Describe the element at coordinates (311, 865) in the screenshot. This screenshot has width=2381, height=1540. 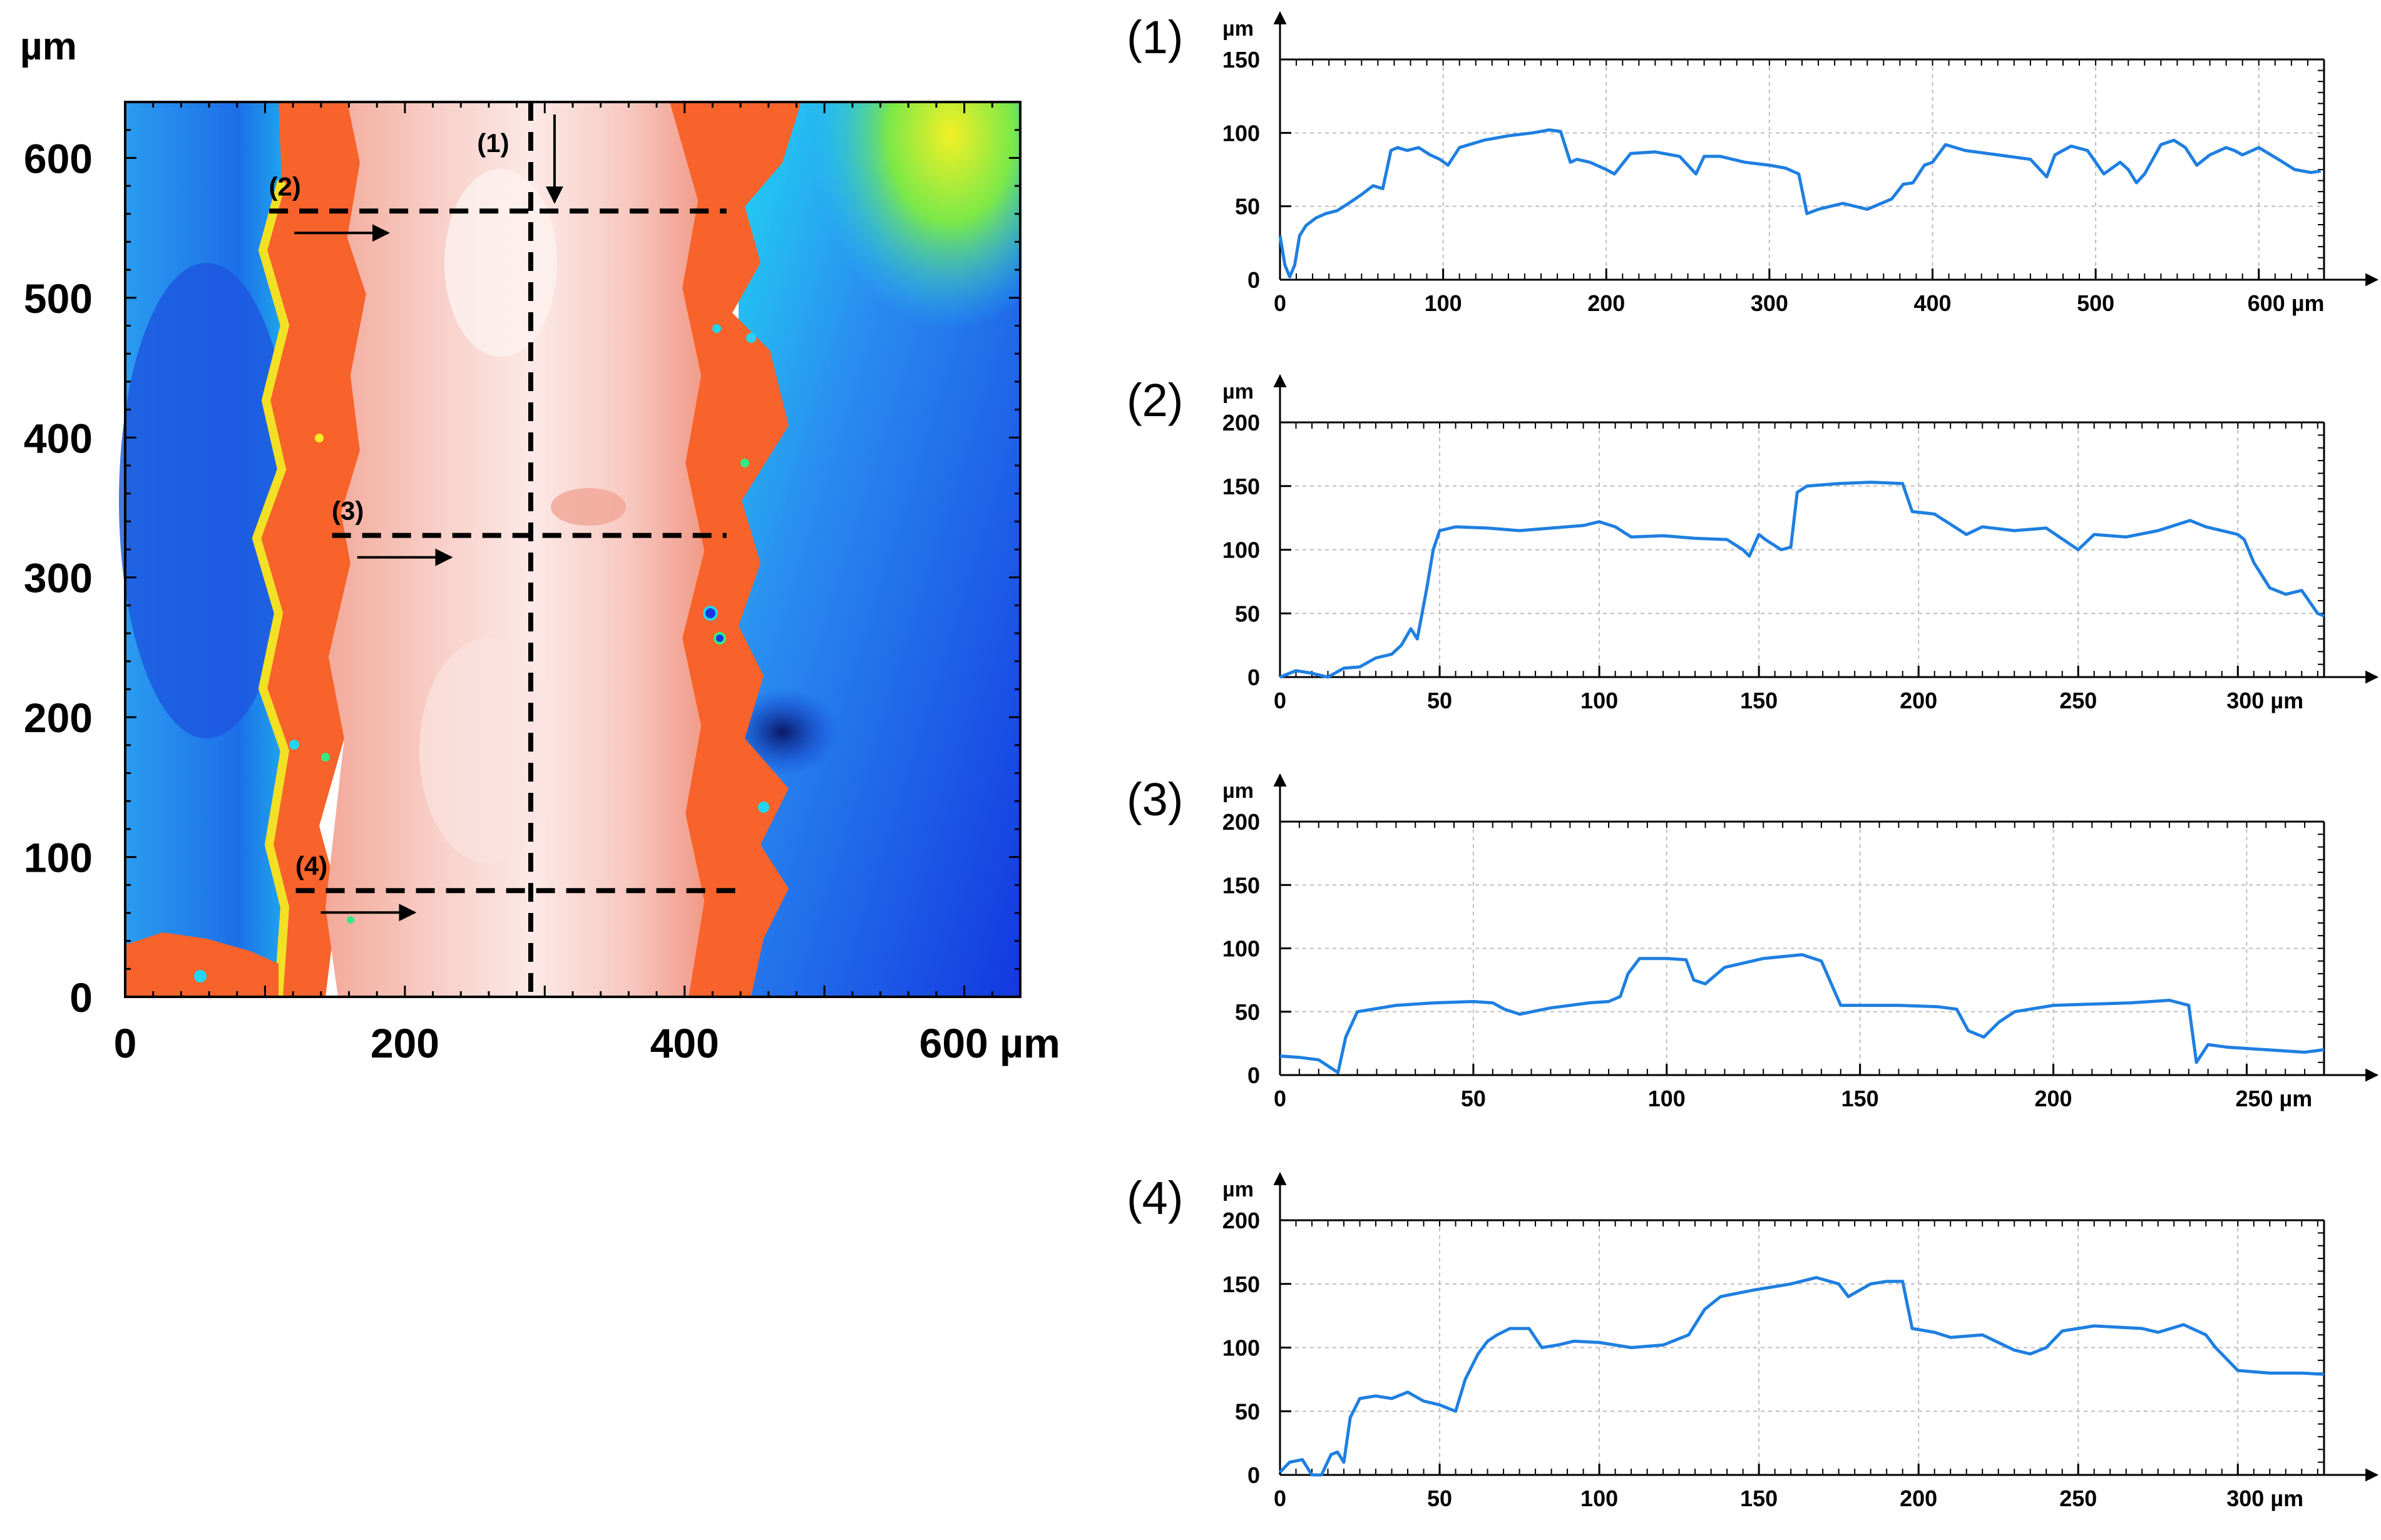
I see `profile-label-map: (4)` at that location.